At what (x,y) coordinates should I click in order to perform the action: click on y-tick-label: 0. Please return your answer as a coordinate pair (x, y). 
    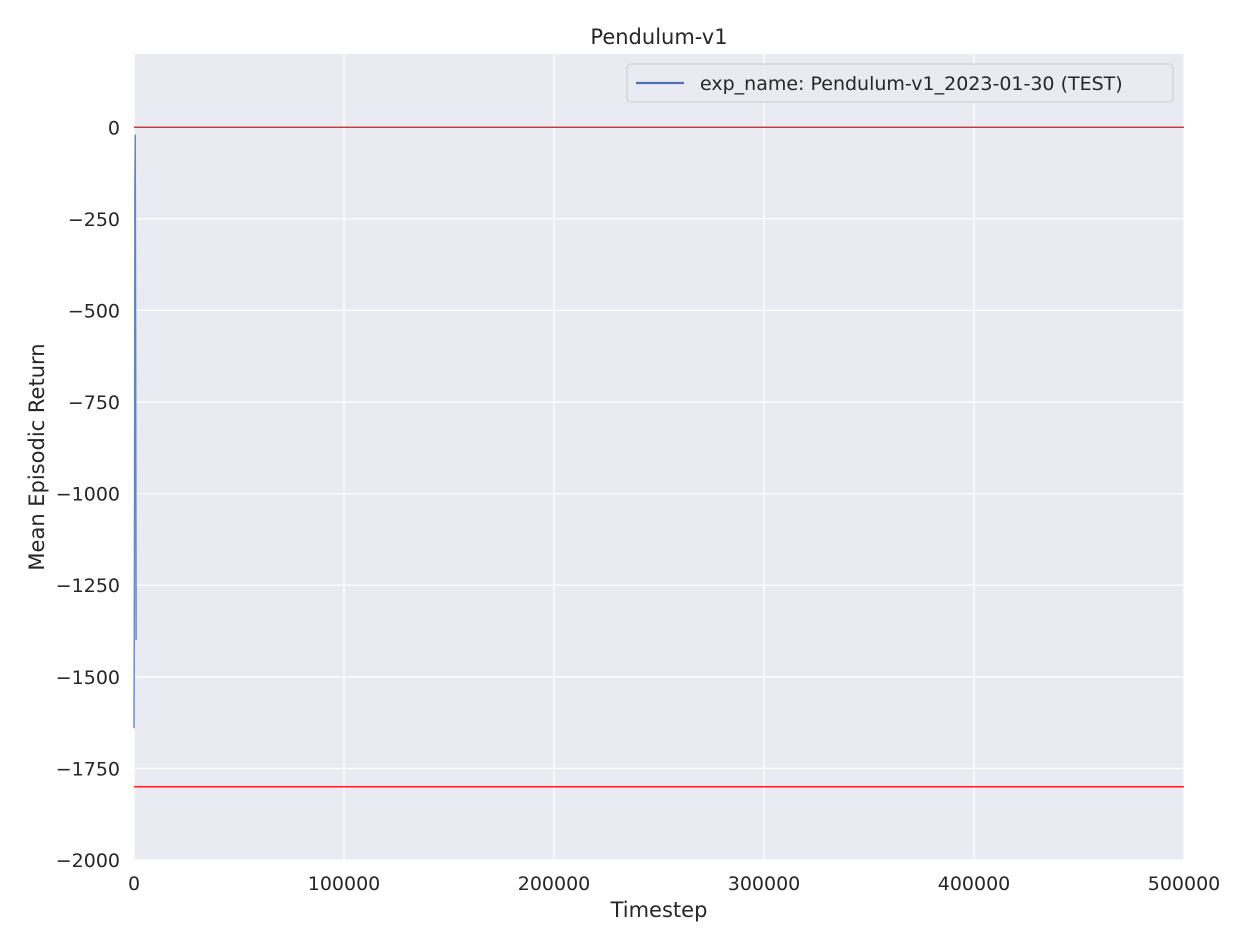
    Looking at the image, I should click on (114, 128).